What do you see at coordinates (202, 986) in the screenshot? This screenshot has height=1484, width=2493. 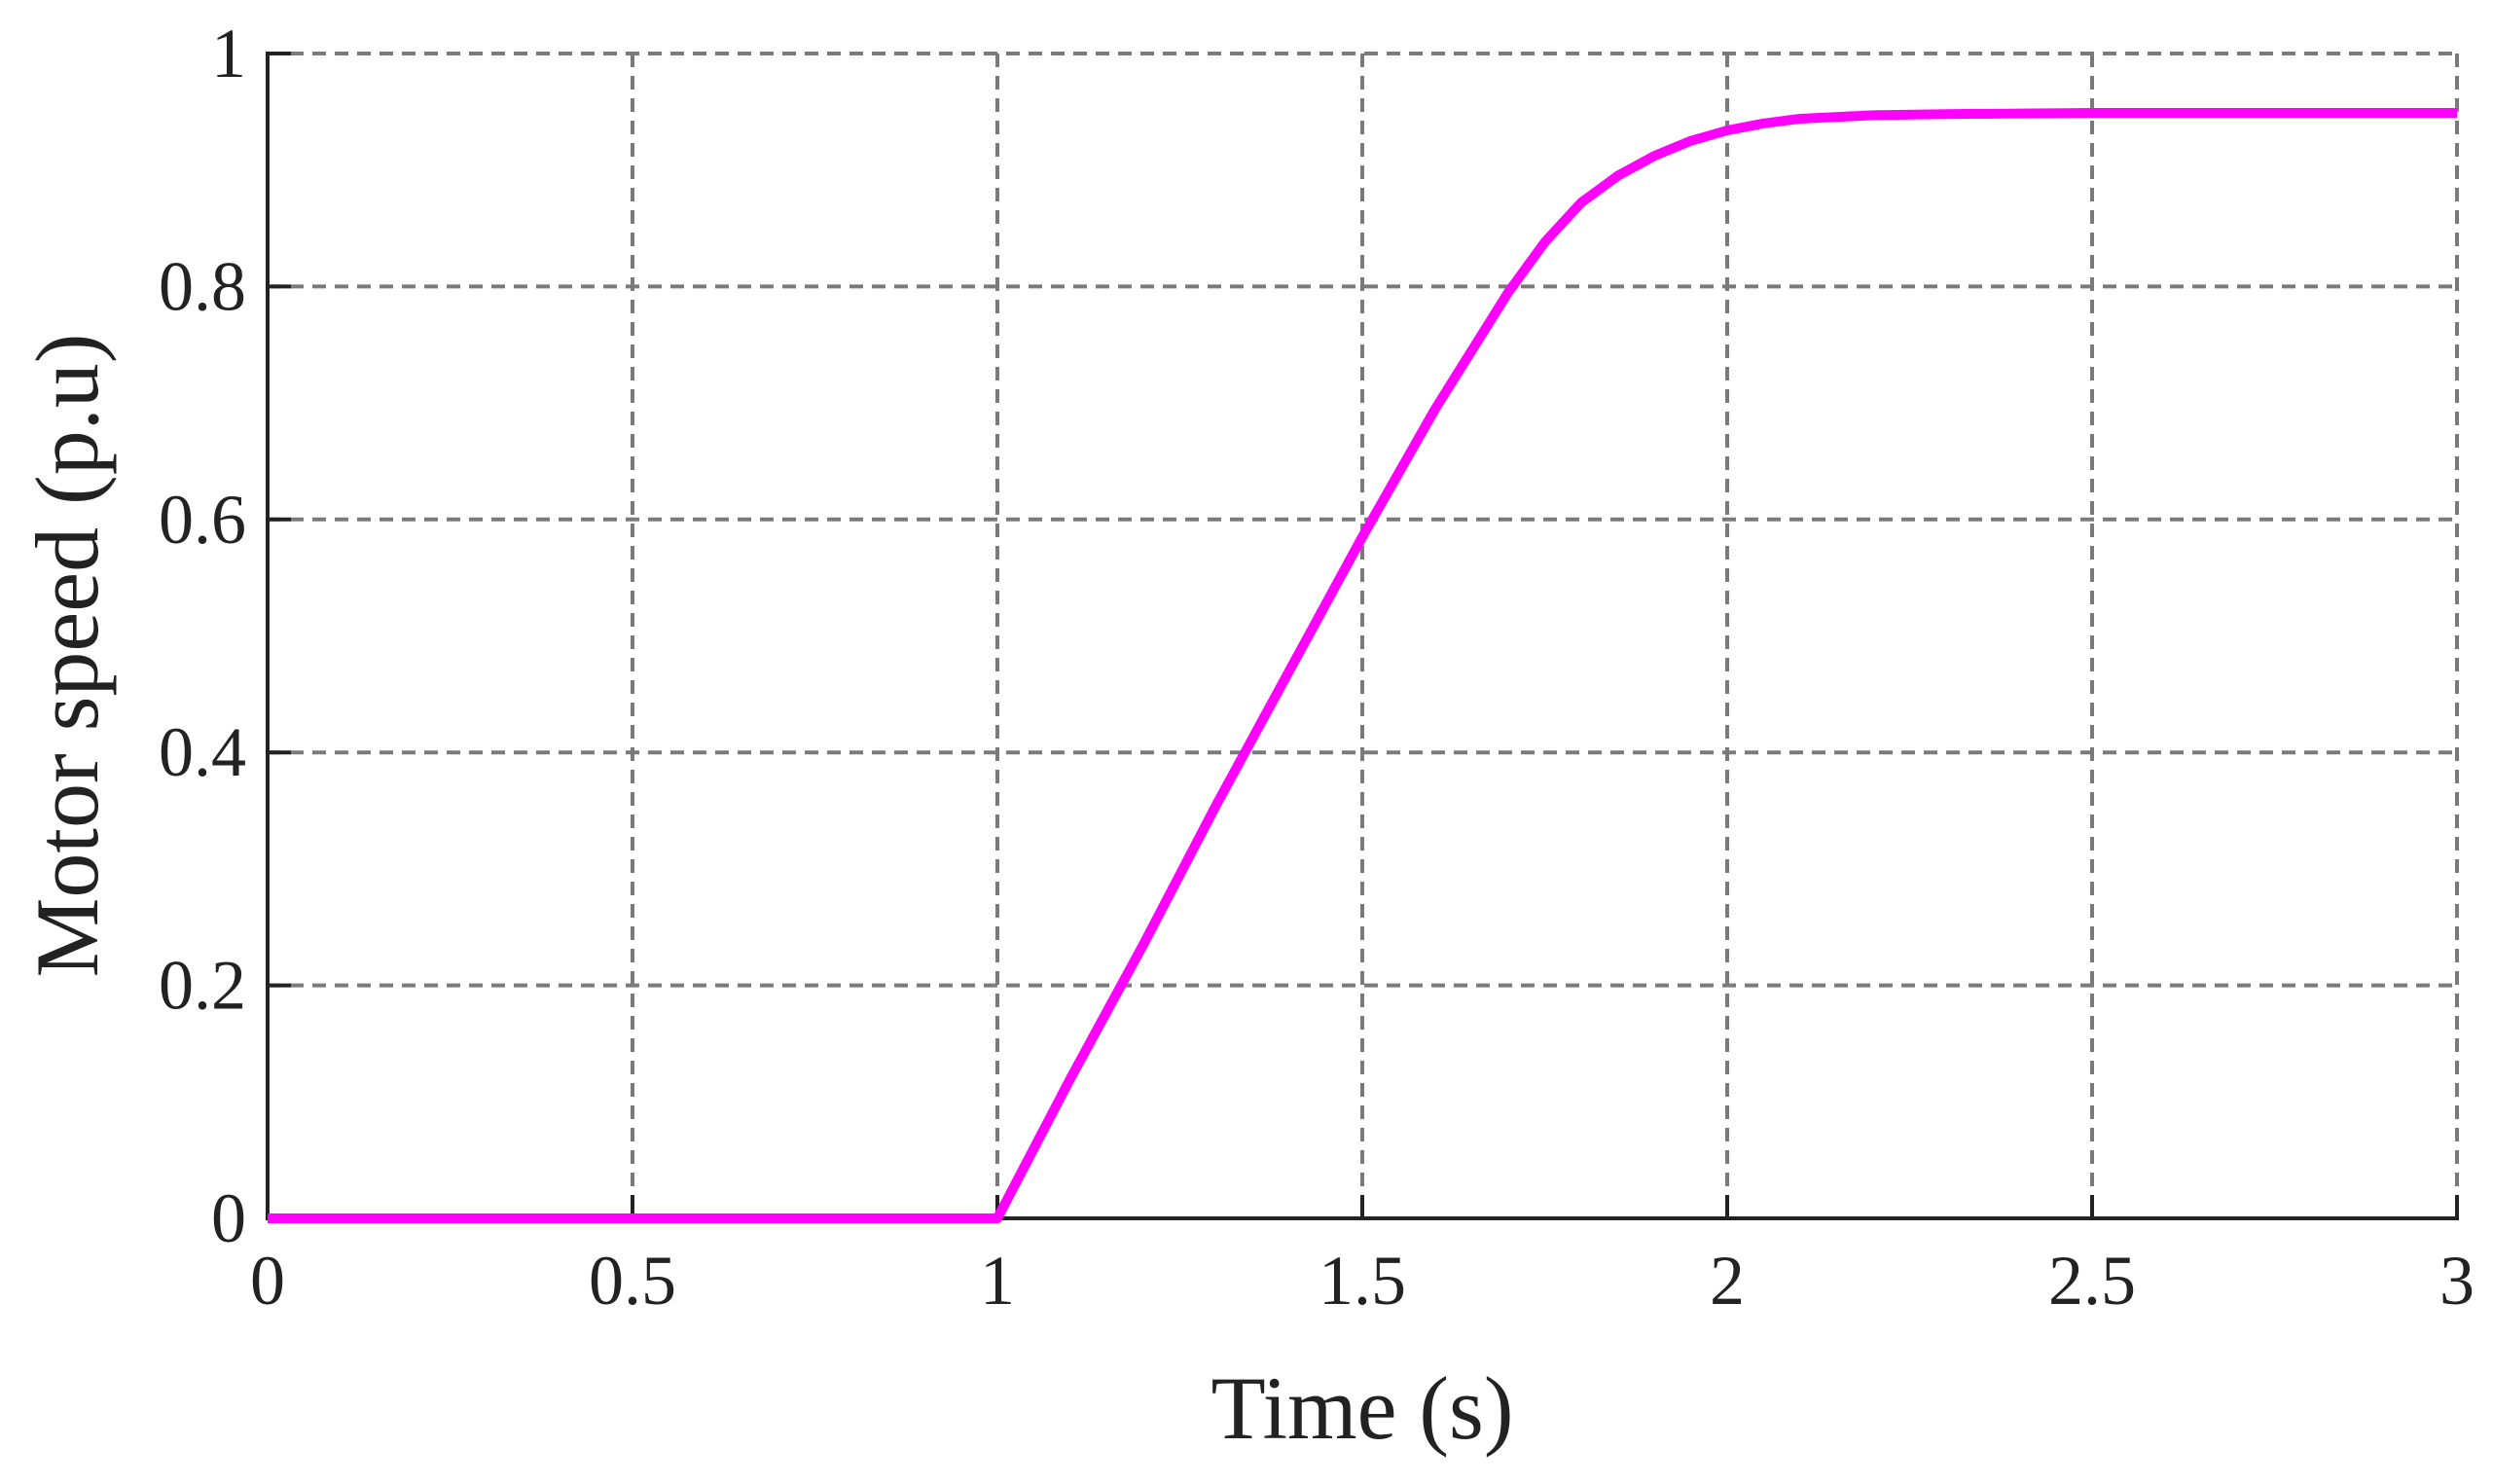 I see `y-tick-label: 0.2` at bounding box center [202, 986].